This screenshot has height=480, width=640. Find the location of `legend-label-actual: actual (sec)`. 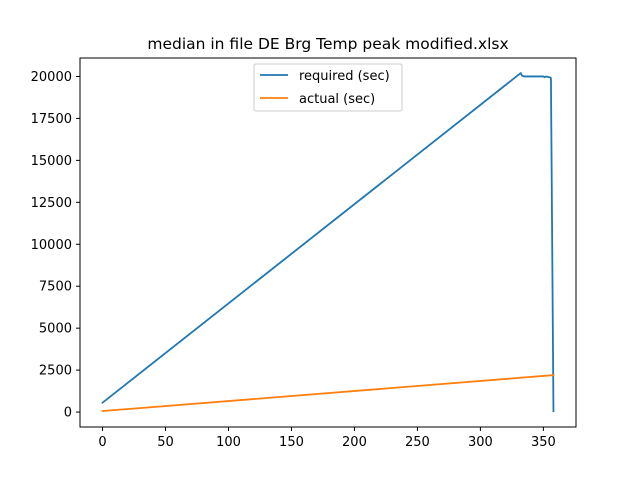

legend-label-actual: actual (sec) is located at coordinates (337, 99).